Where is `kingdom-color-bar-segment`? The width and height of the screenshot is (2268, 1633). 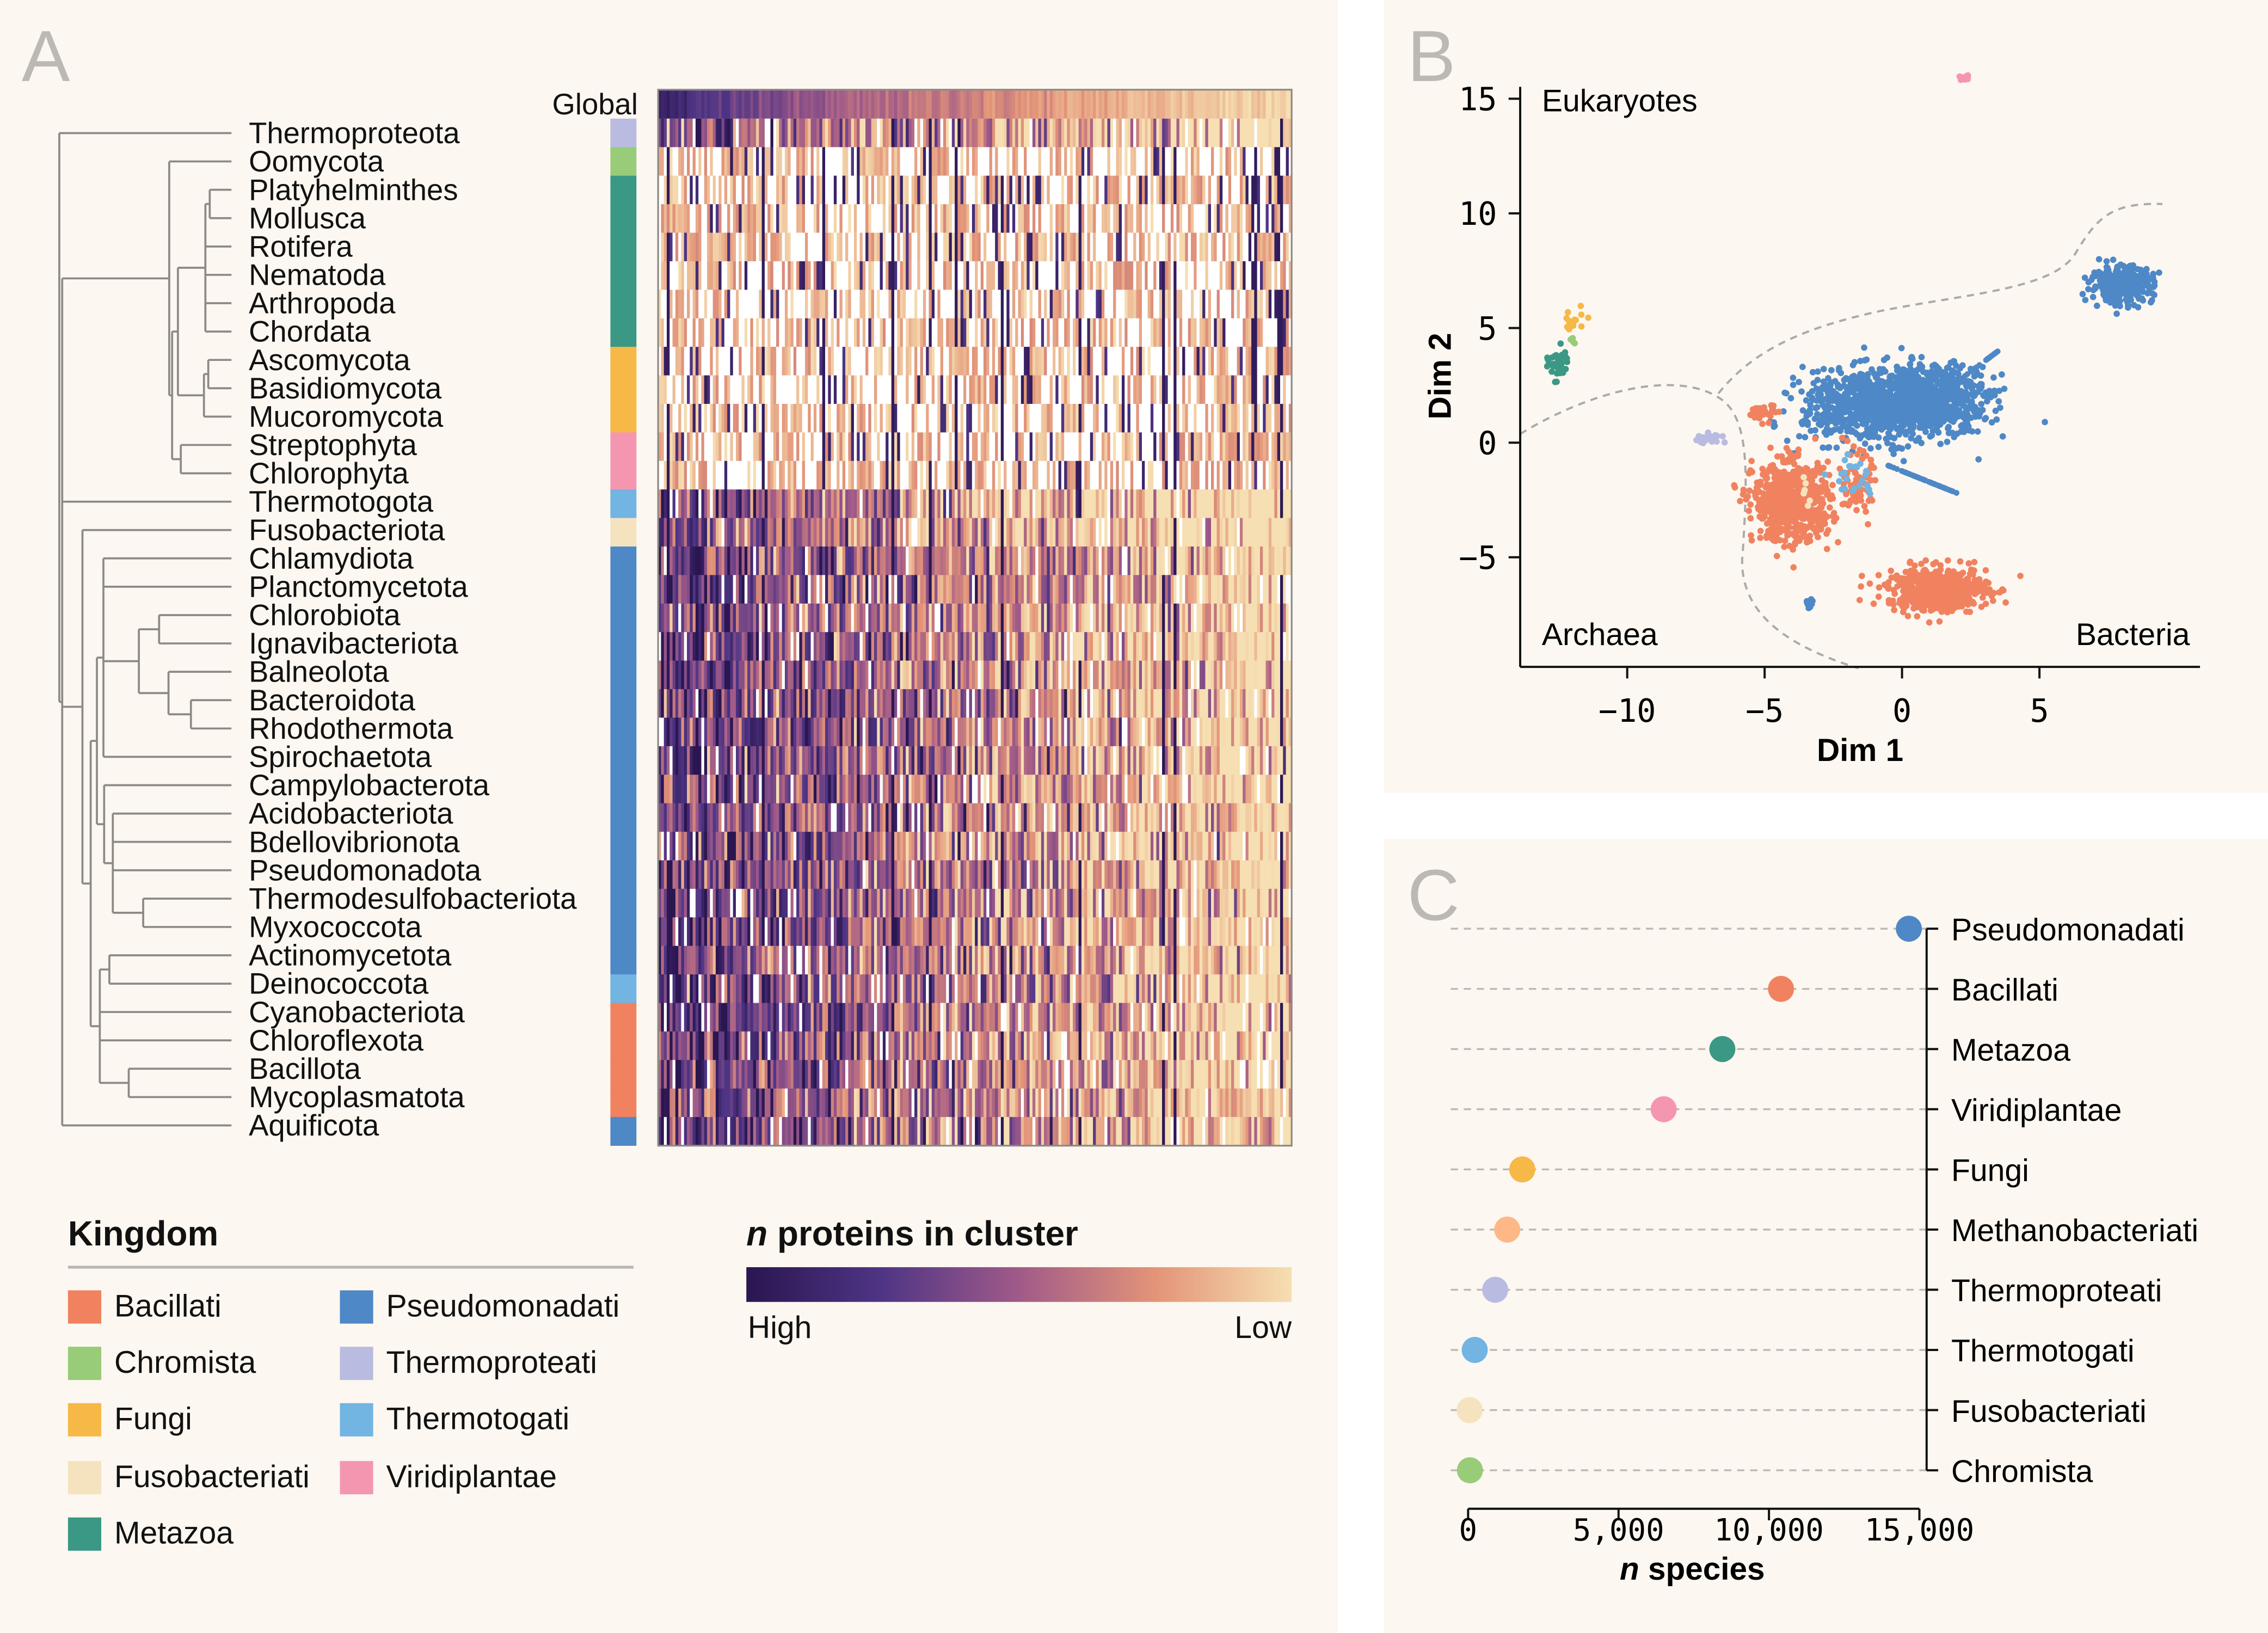 kingdom-color-bar-segment is located at coordinates (623, 1074).